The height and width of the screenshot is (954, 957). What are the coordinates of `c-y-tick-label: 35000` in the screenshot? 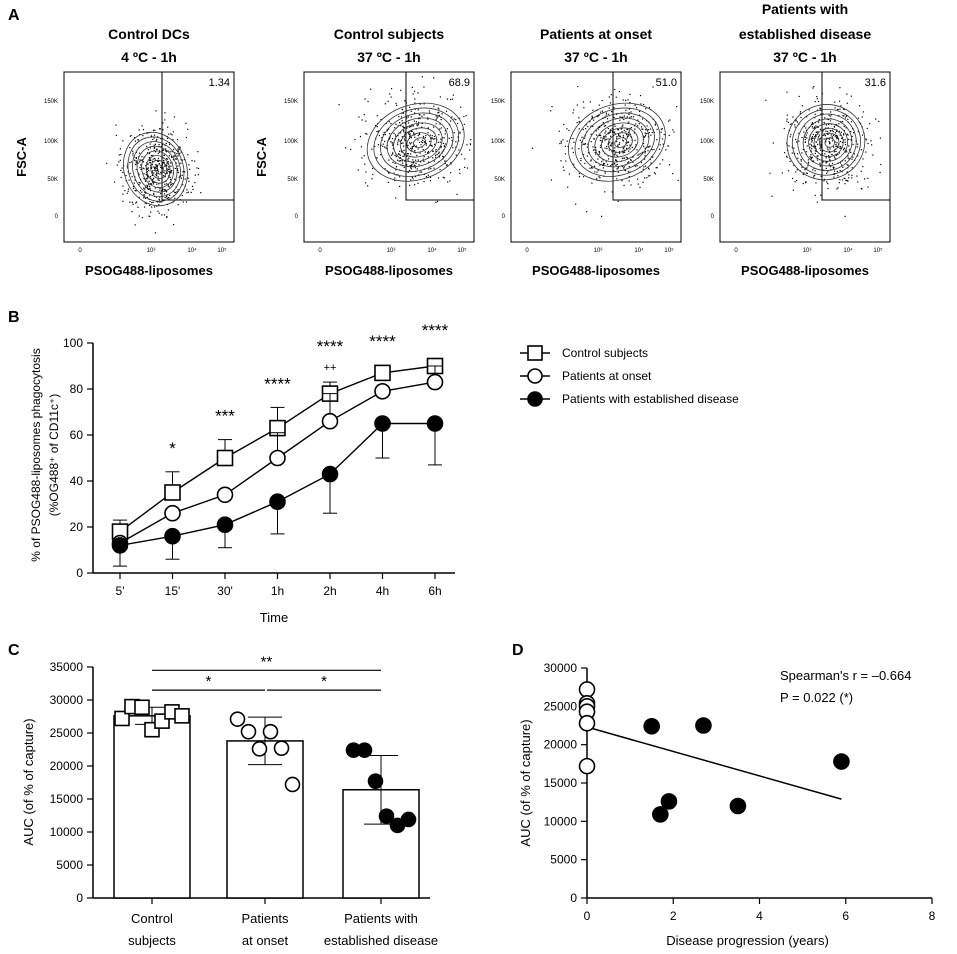 It's located at (67, 667).